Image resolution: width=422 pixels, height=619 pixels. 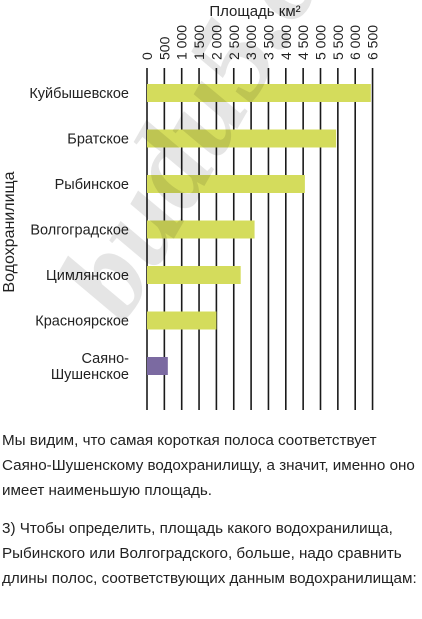 I want to click on x-tick-label: 2 000, so click(x=216, y=42).